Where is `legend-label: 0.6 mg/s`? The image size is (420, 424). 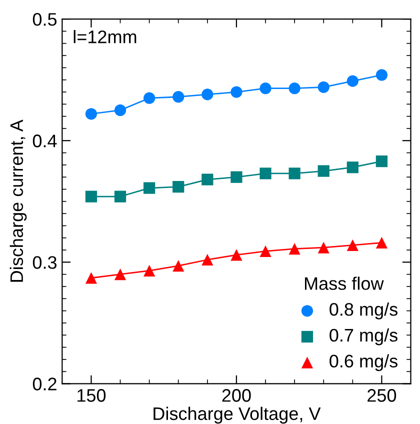 legend-label: 0.6 mg/s is located at coordinates (364, 363).